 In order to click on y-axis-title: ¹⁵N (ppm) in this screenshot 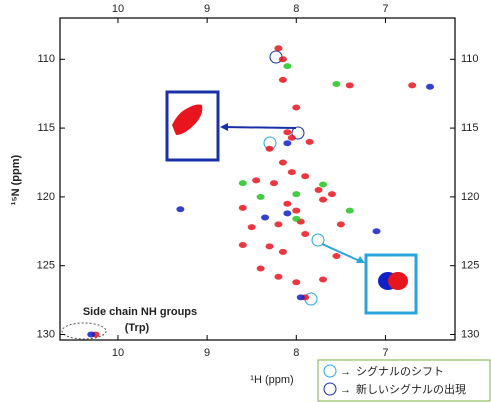, I will do `click(16, 179)`.